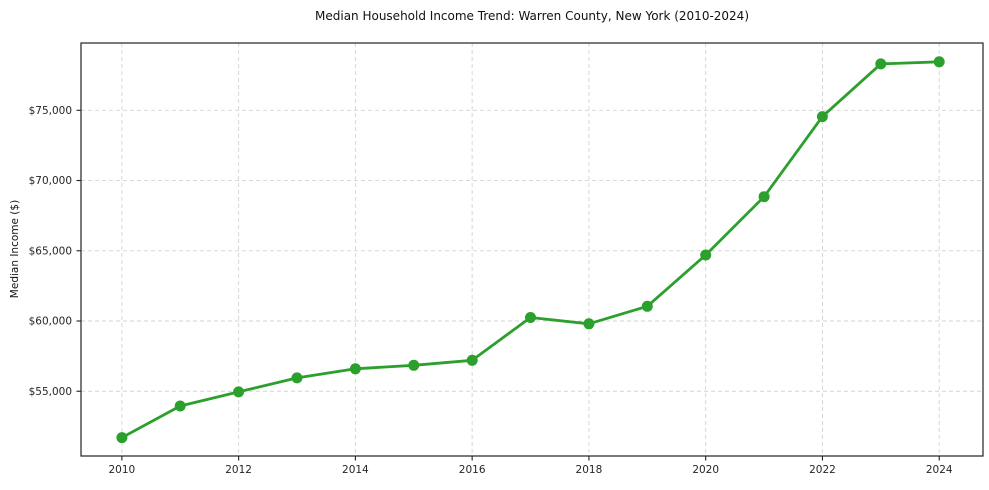 This screenshot has height=490, width=989. What do you see at coordinates (472, 470) in the screenshot?
I see `x-tick-label: 2016` at bounding box center [472, 470].